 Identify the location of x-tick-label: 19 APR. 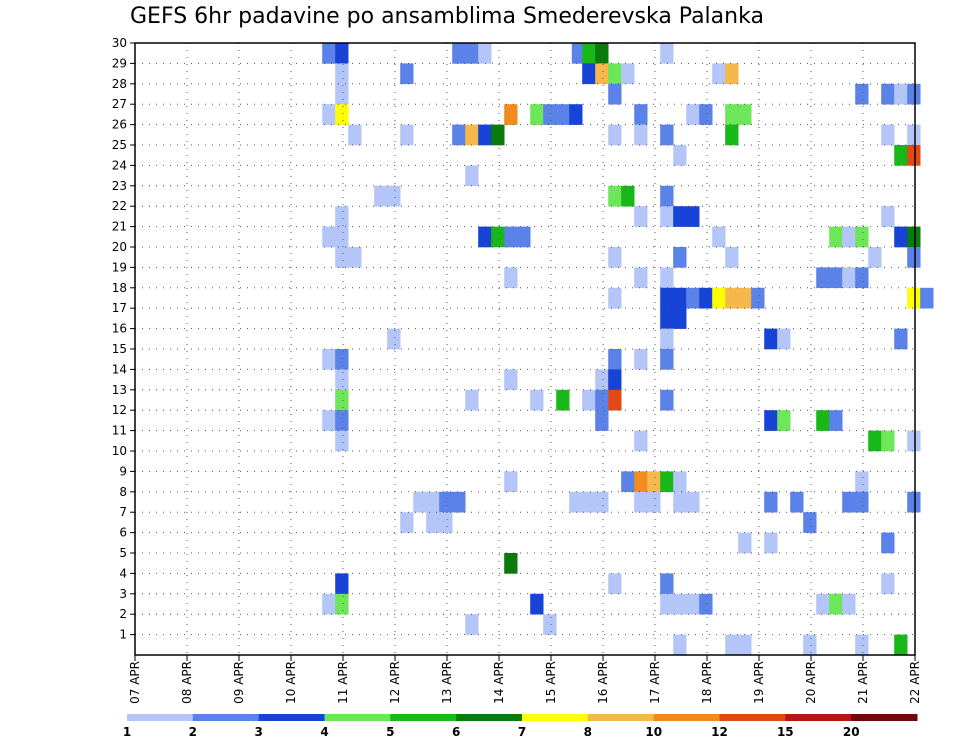
(759, 682).